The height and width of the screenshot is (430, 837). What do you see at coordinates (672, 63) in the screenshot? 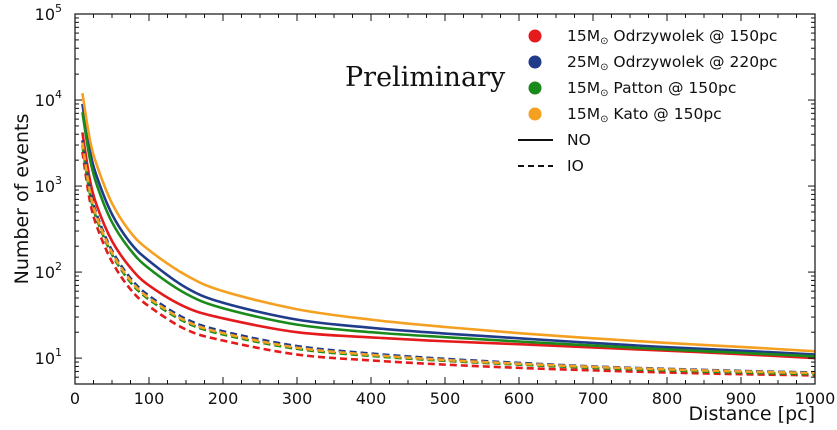
I see `legend-label-2: 25M⊙ Odrzywolek @ 220pc` at bounding box center [672, 63].